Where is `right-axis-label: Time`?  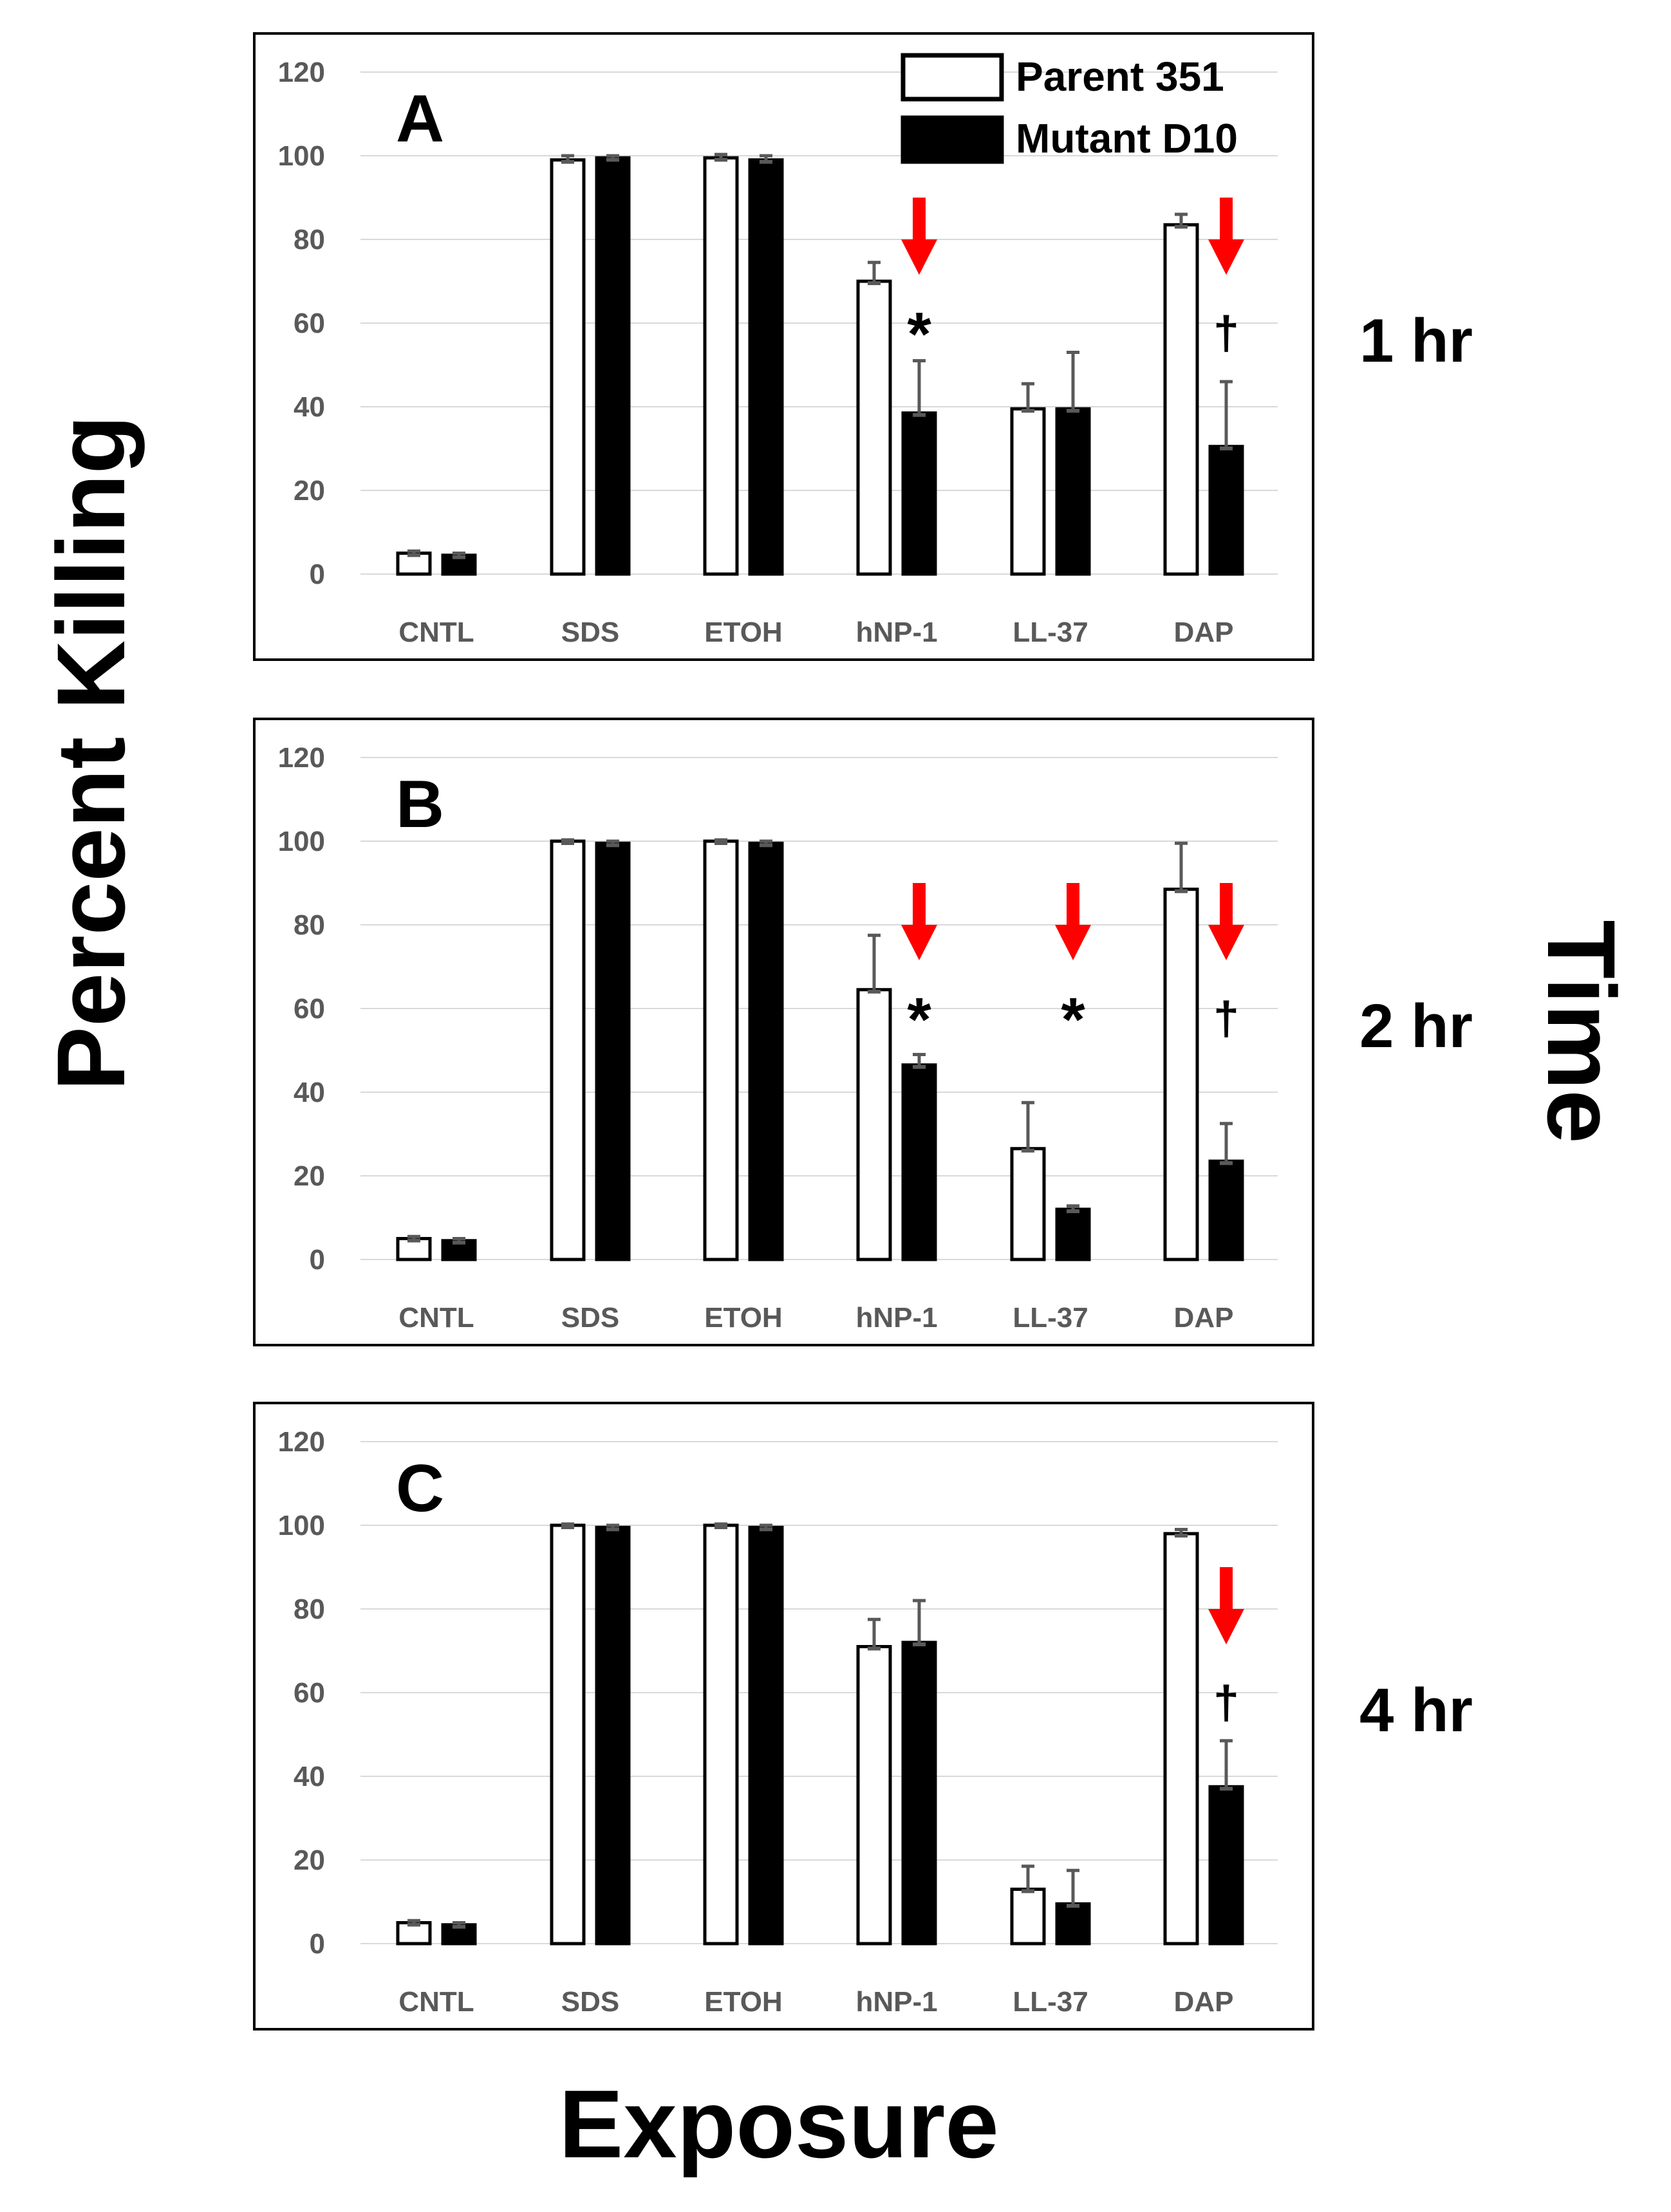
right-axis-label: Time is located at coordinates (1581, 1031).